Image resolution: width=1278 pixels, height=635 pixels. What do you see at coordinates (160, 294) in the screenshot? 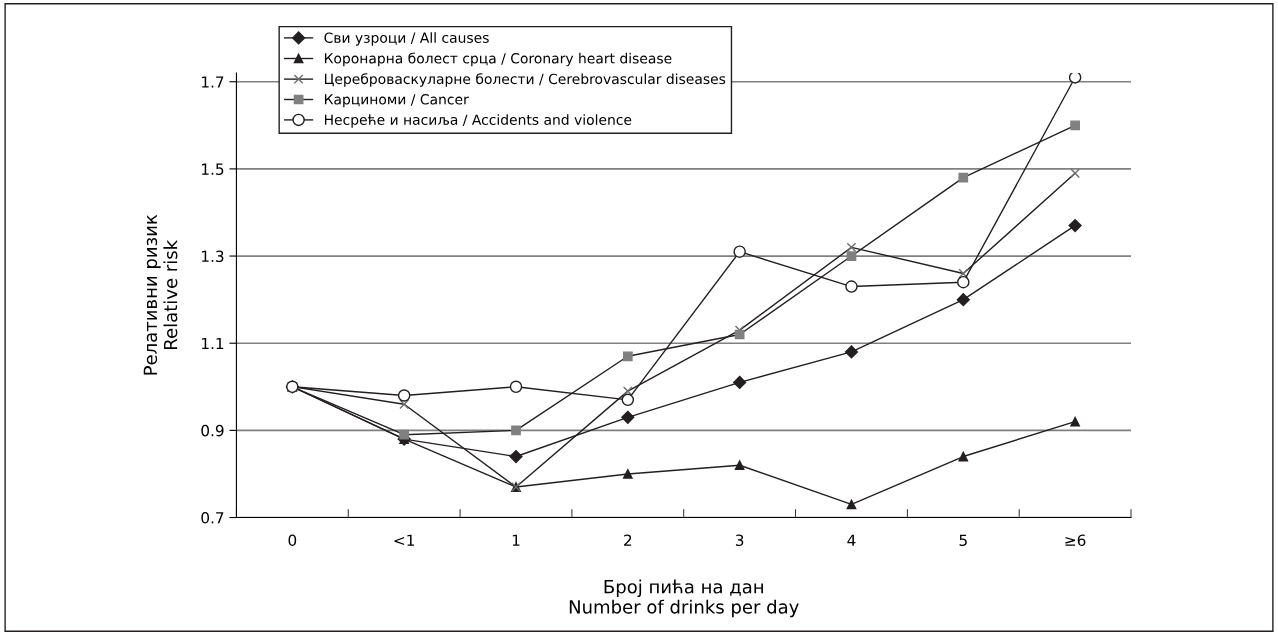
I see `y-axis-title: Релативни ризик Relative risk` at bounding box center [160, 294].